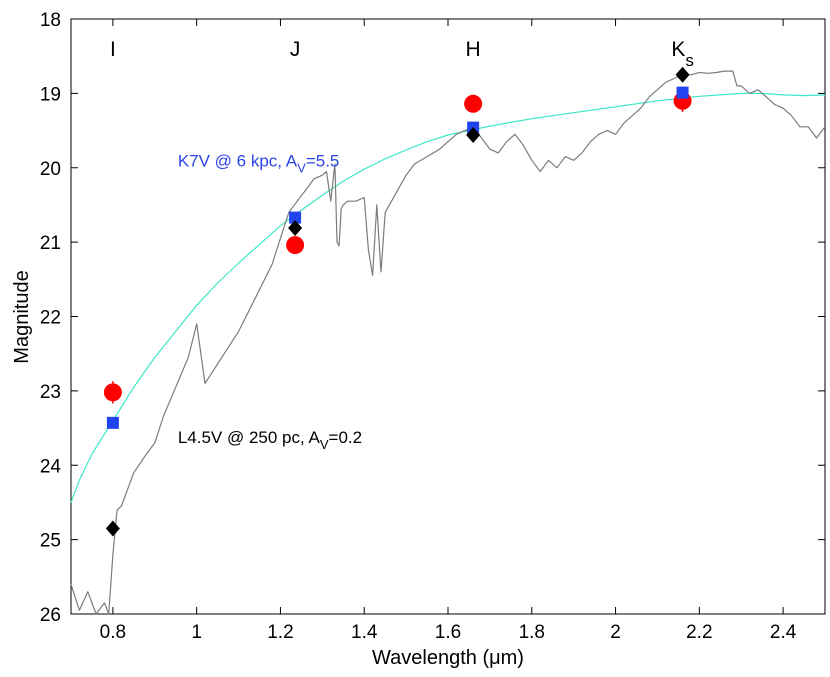 The image size is (830, 677). Describe the element at coordinates (682, 54) in the screenshot. I see `band-label-3: Ks` at that location.